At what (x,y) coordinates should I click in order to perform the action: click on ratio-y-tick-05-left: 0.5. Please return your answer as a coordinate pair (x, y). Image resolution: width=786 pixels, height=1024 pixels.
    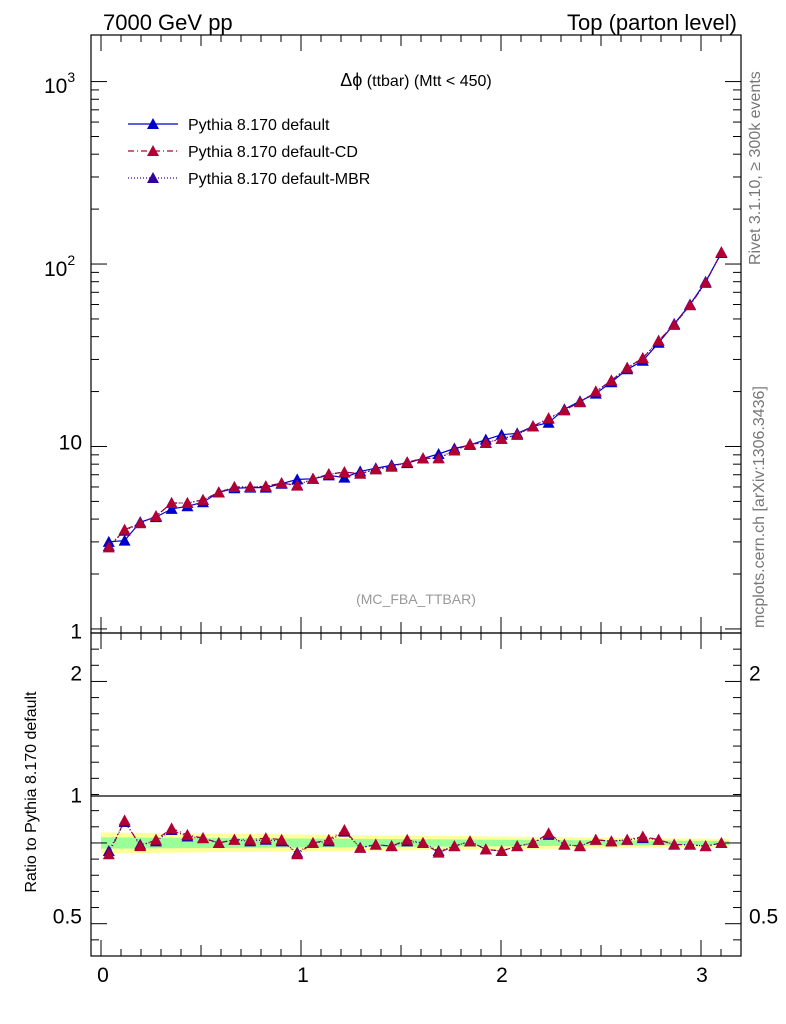
    Looking at the image, I should click on (67, 917).